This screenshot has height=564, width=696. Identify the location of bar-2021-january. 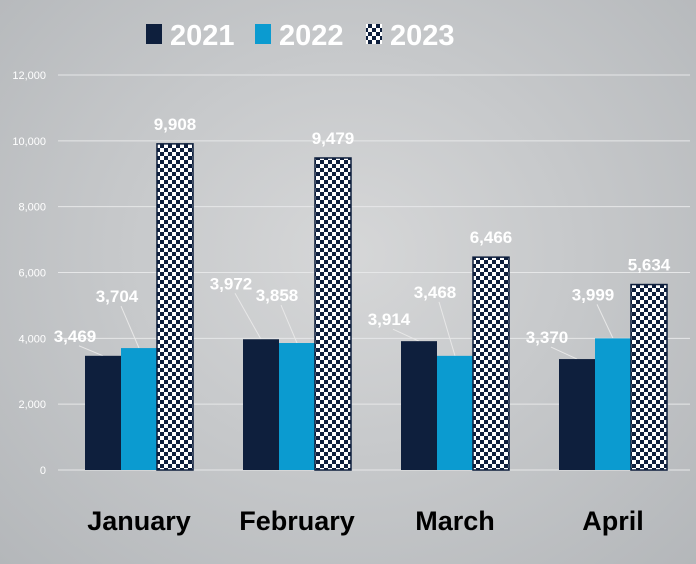
(103, 412).